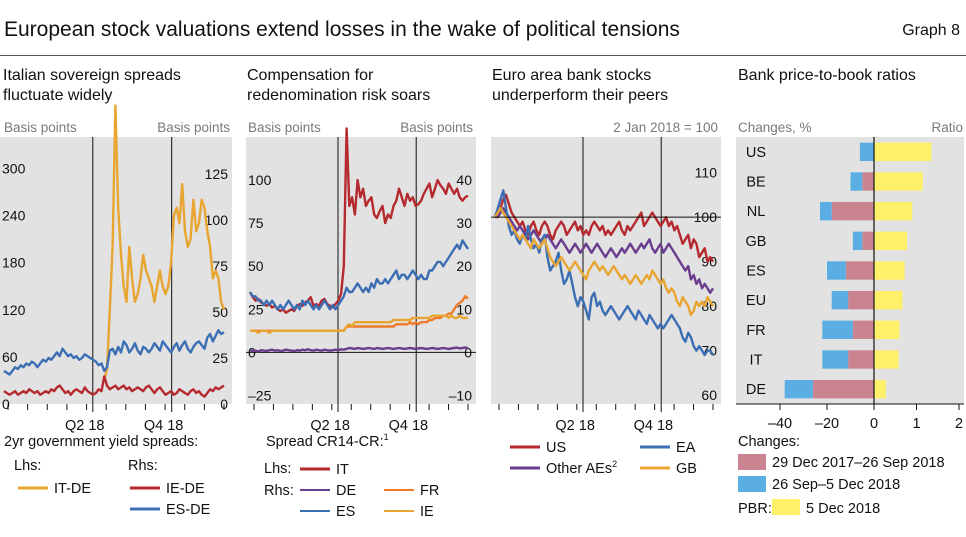  I want to click on legend-label-it: IT, so click(342, 470).